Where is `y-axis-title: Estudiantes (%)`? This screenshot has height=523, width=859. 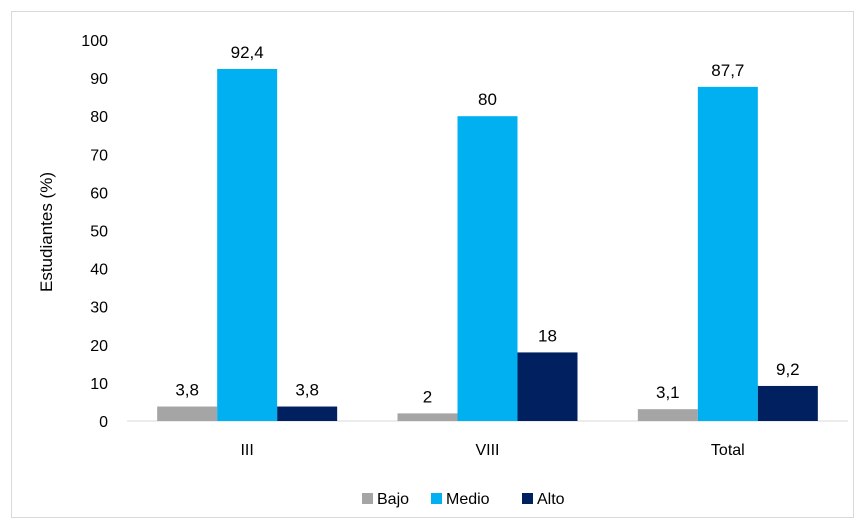 y-axis-title: Estudiantes (%) is located at coordinates (46, 232).